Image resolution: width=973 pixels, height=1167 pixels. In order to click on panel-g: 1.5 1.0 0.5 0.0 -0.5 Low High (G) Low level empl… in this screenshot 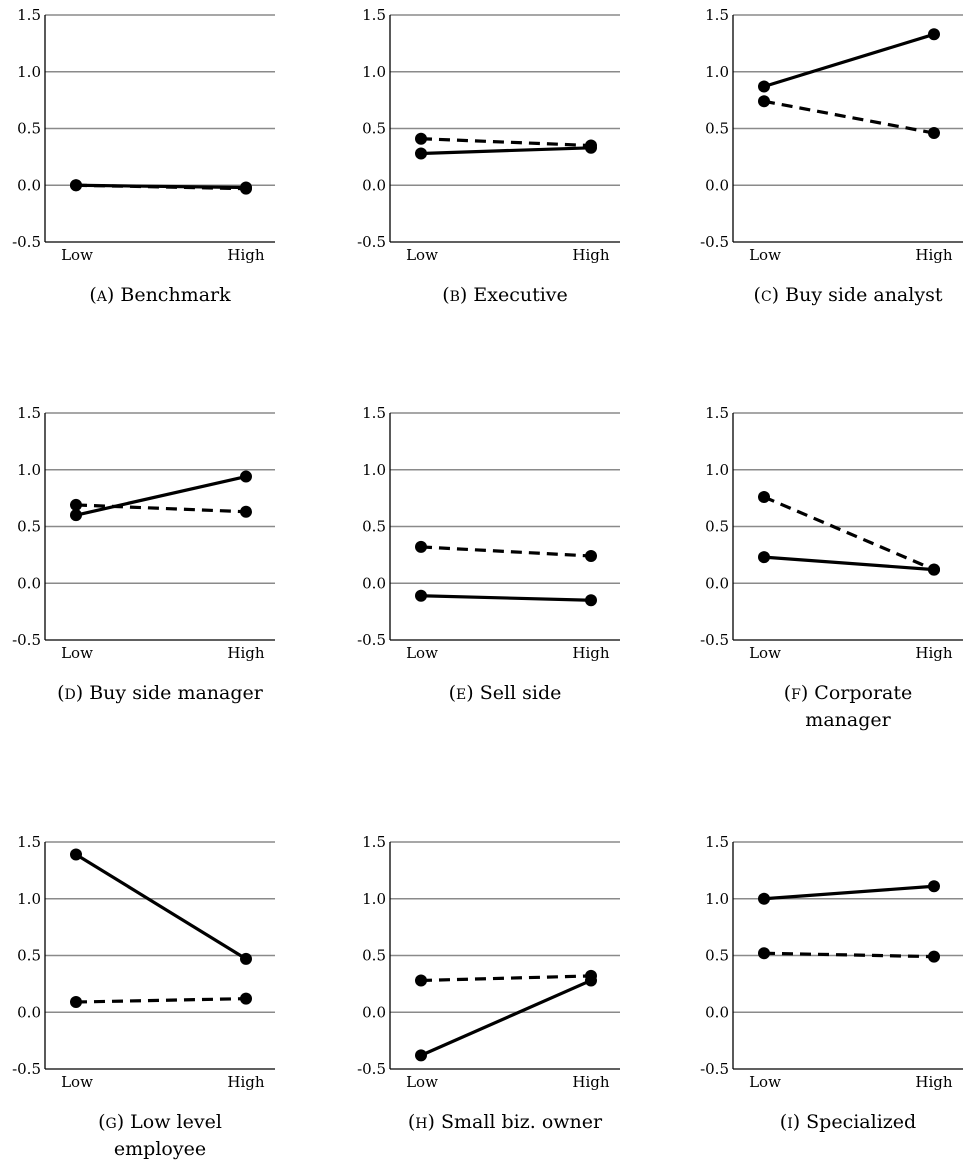, I will do `click(143, 996)`.